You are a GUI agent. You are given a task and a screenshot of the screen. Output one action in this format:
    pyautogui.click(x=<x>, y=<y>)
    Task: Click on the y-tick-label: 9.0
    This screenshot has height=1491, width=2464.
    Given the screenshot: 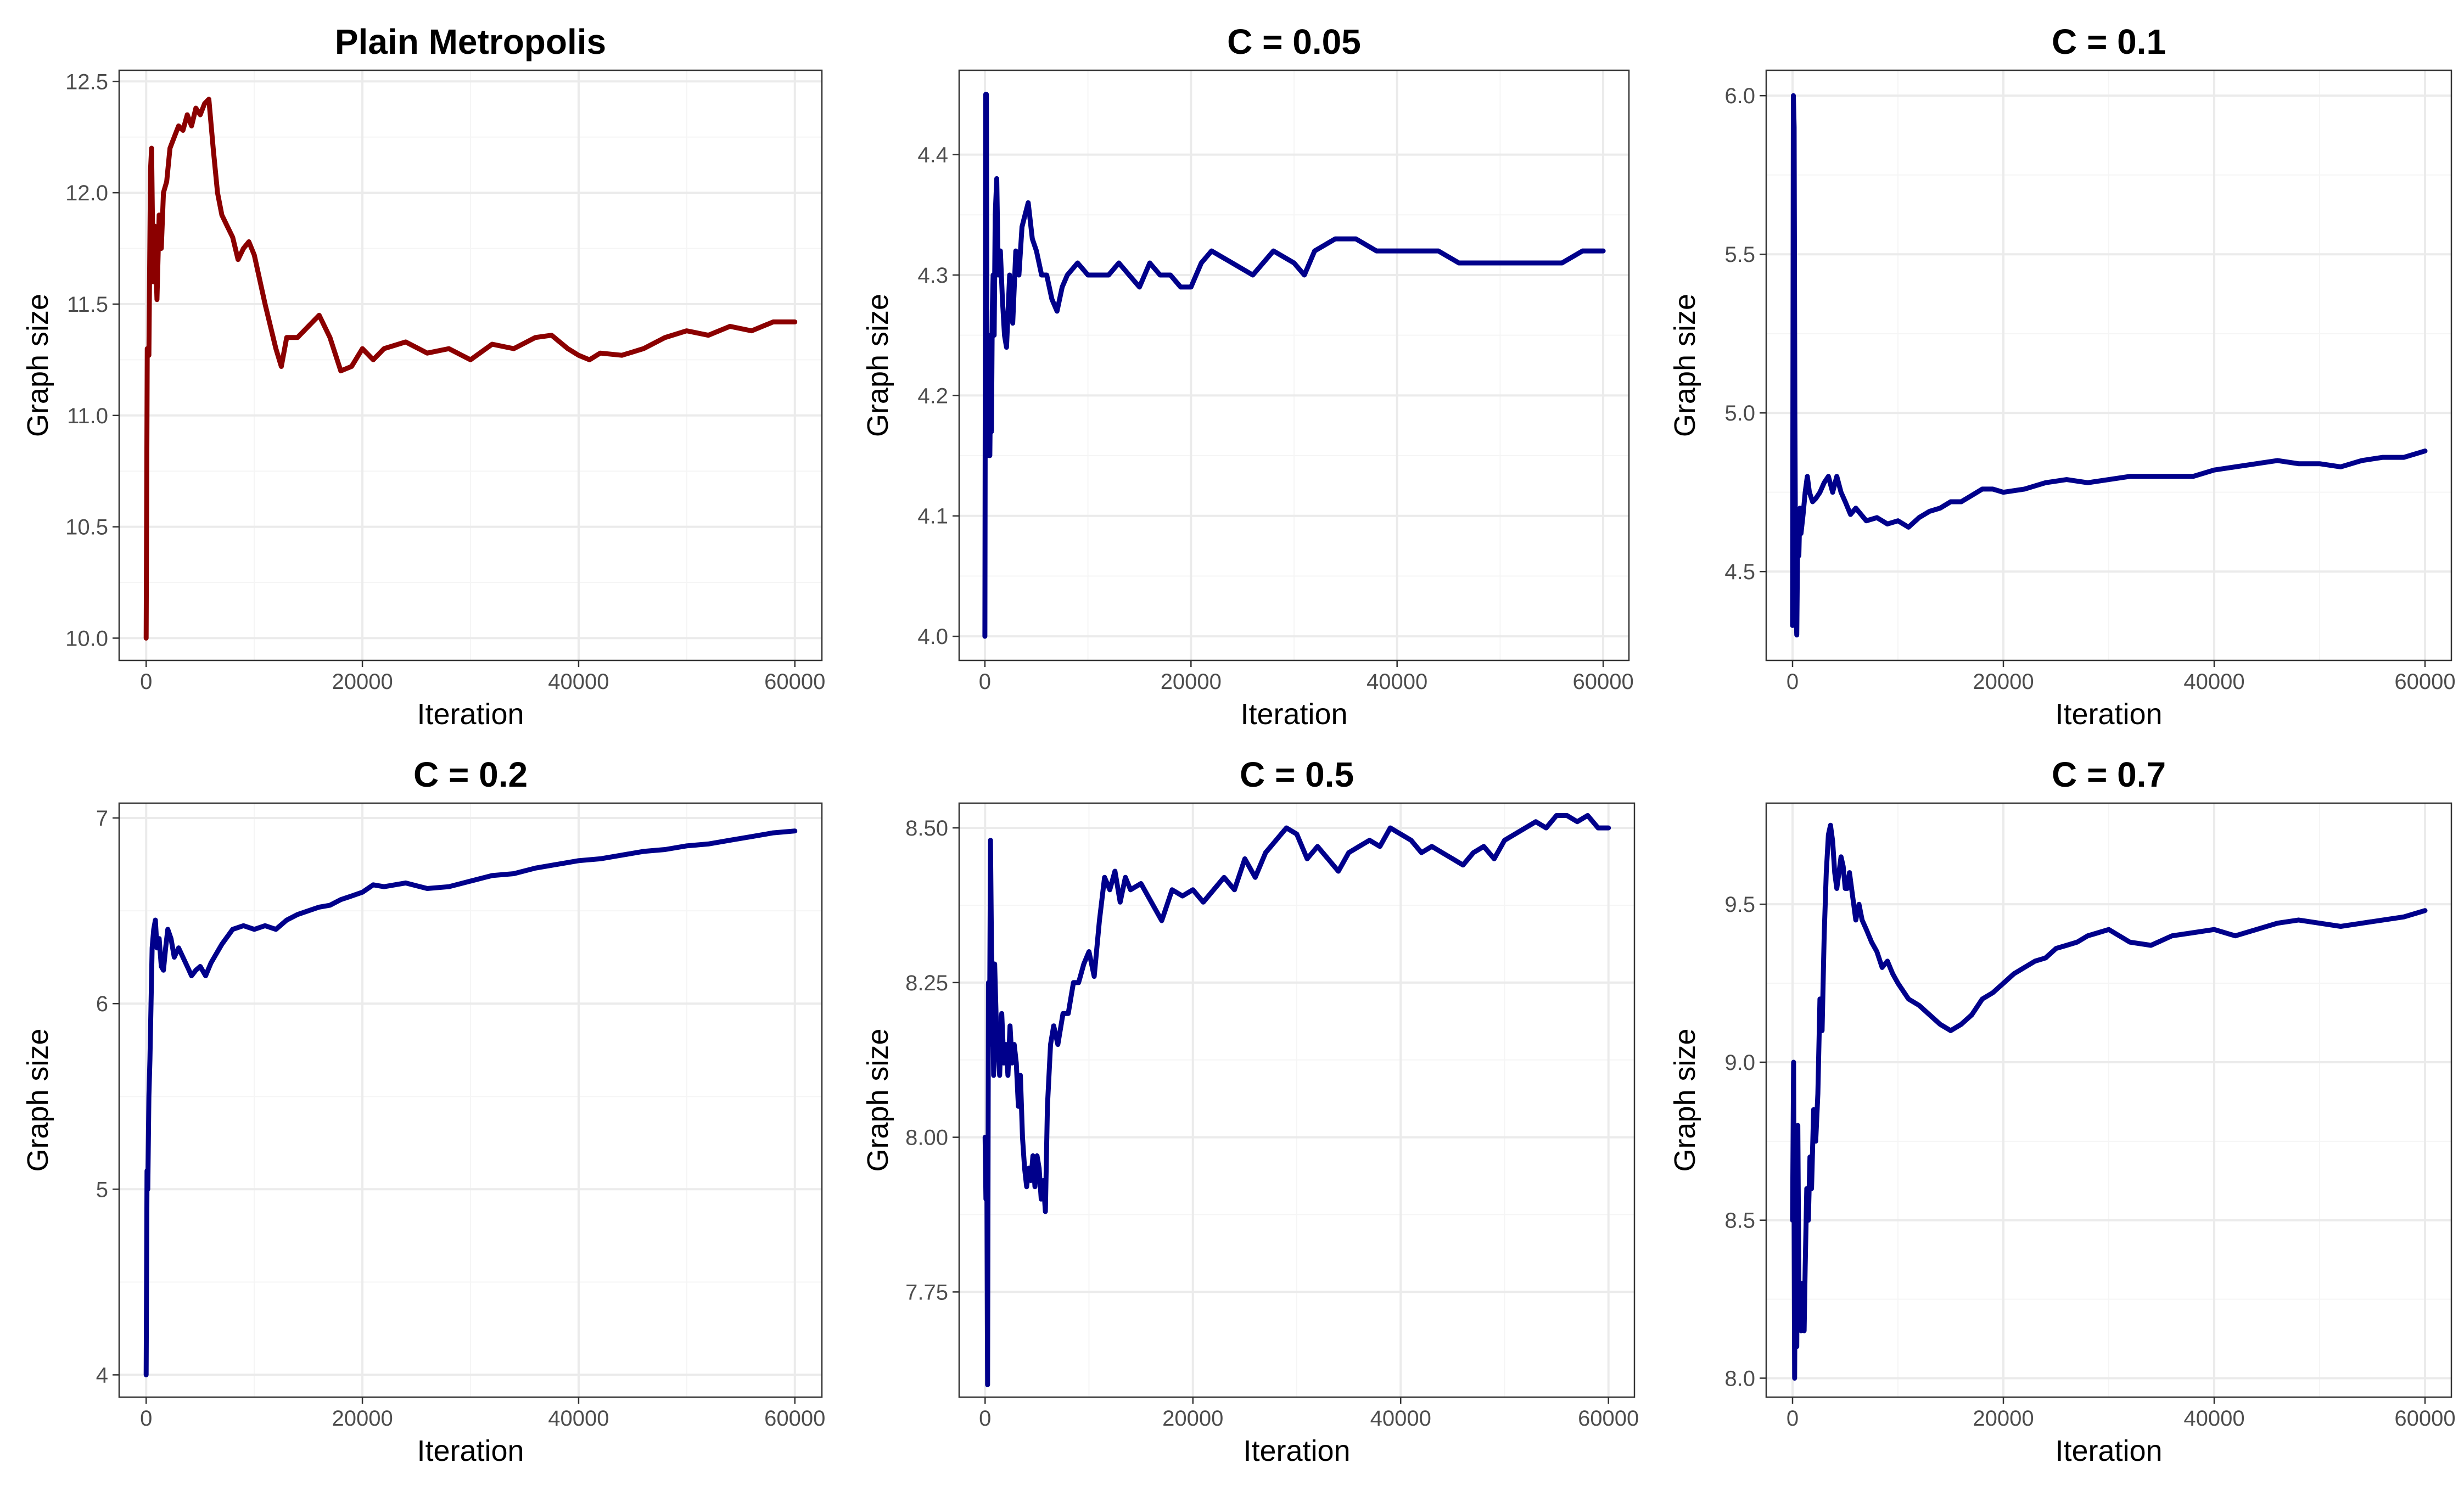 What is the action you would take?
    pyautogui.click(x=1740, y=1063)
    